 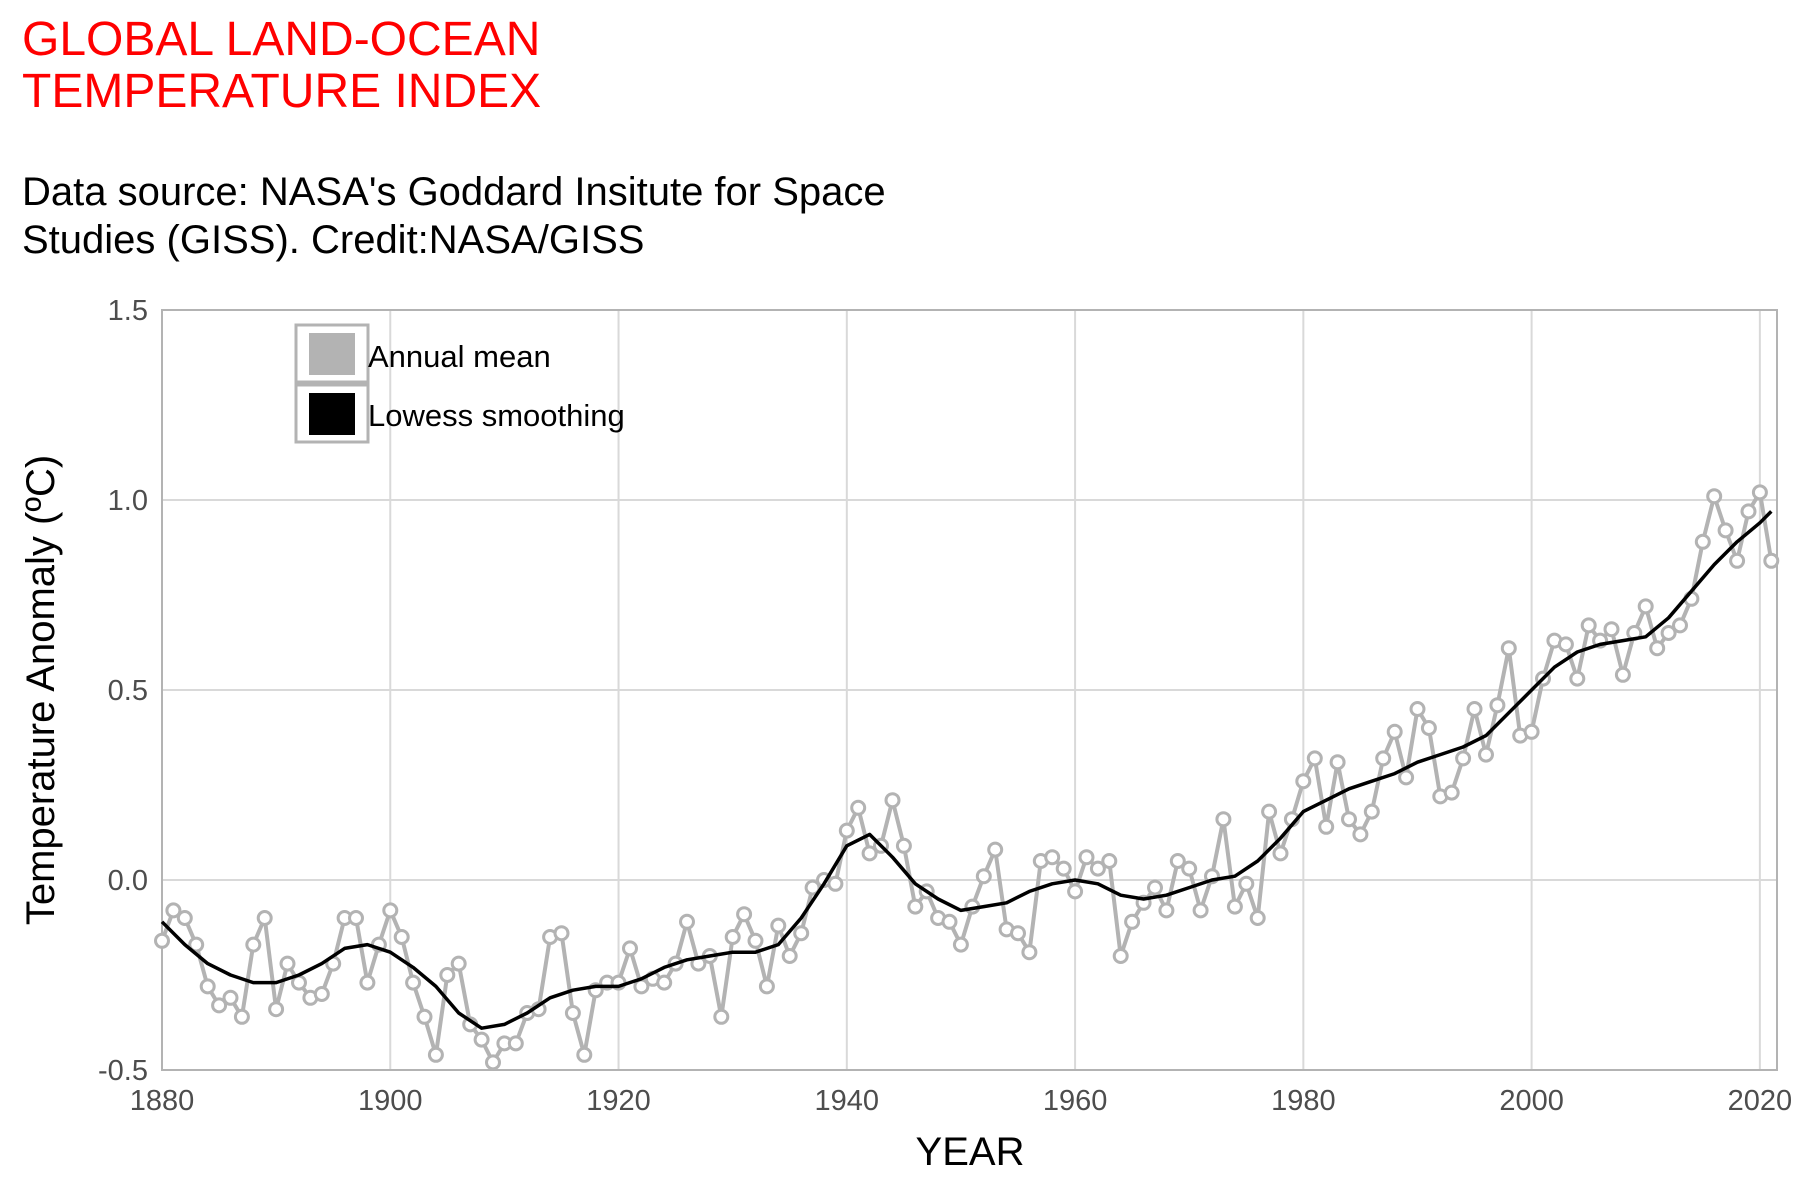 What do you see at coordinates (459, 356) in the screenshot?
I see `legend-label-annual-mean: Annual mean` at bounding box center [459, 356].